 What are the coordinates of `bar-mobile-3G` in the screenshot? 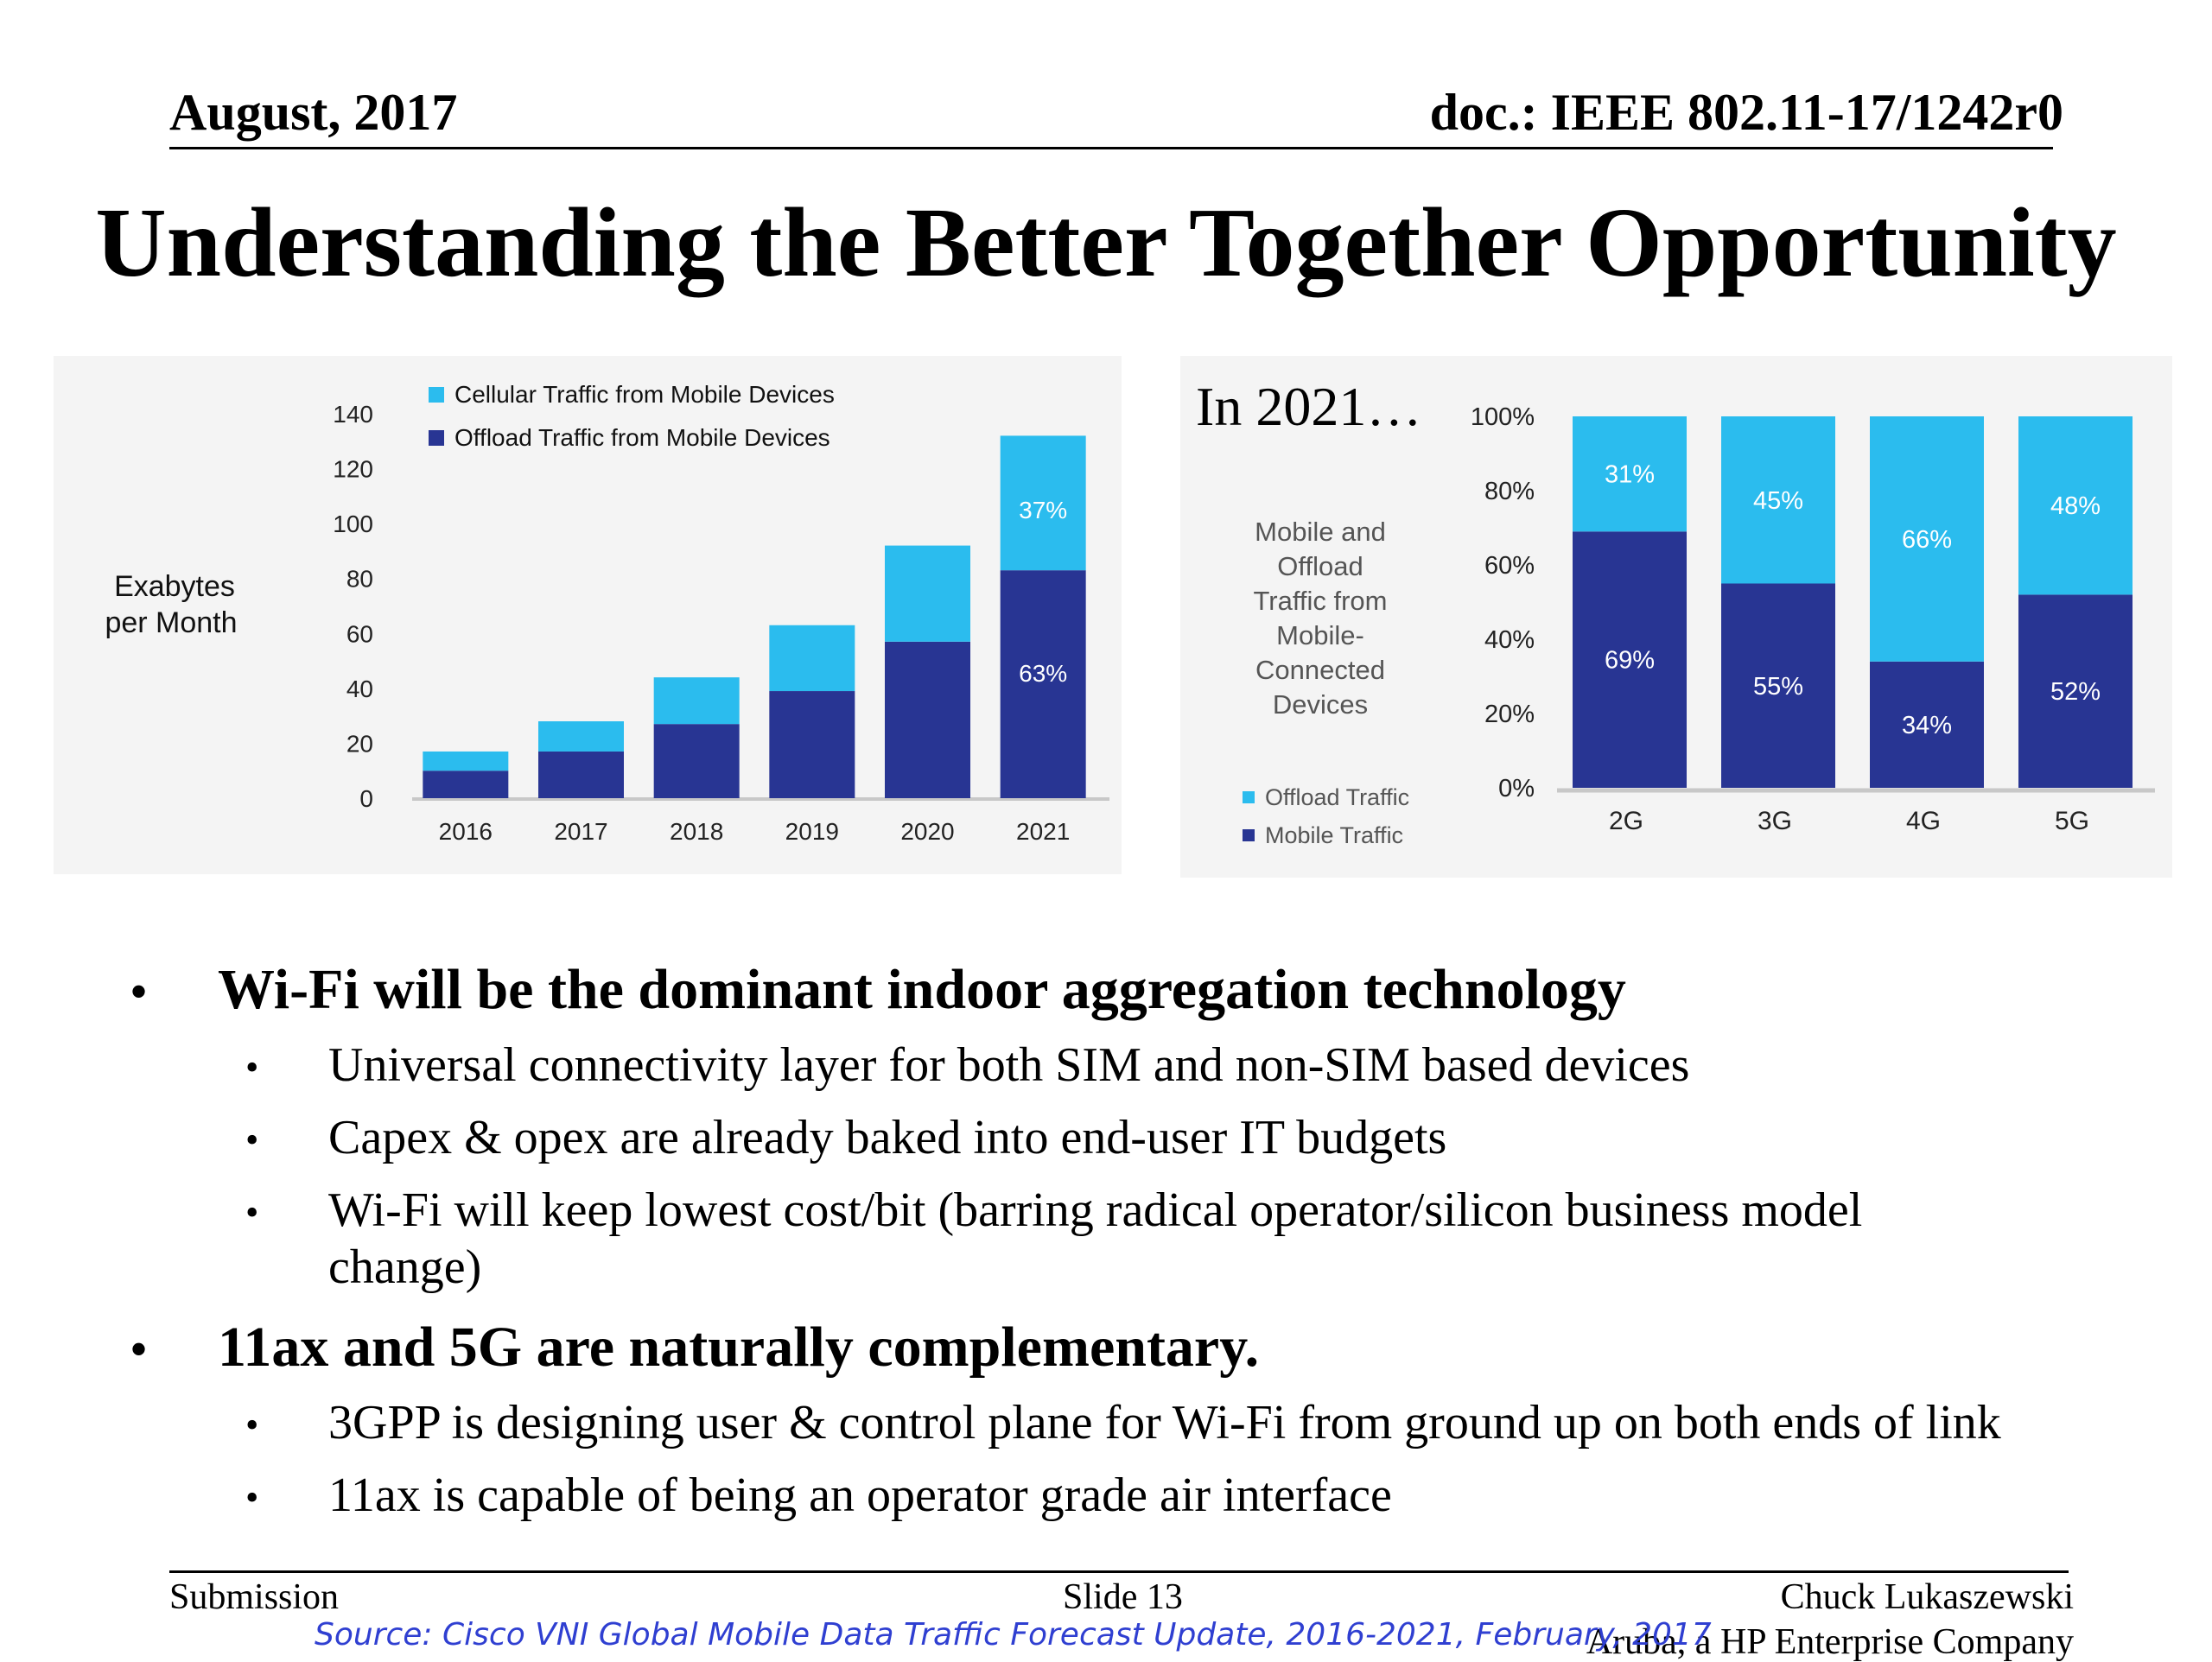 It's located at (1778, 685).